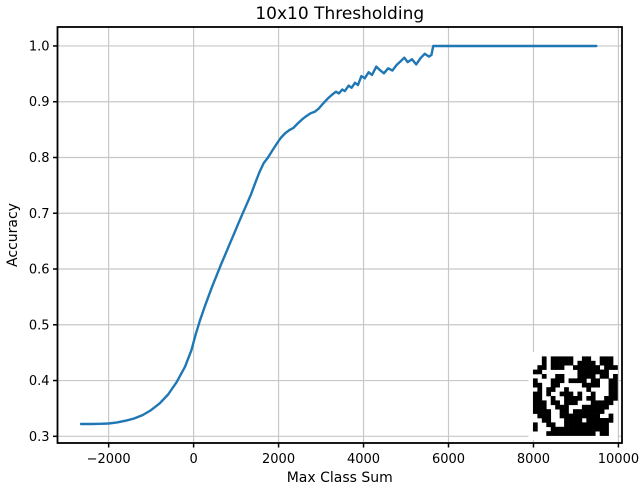 The width and height of the screenshot is (640, 489). What do you see at coordinates (39, 325) in the screenshot?
I see `y-tick-label: 0.5` at bounding box center [39, 325].